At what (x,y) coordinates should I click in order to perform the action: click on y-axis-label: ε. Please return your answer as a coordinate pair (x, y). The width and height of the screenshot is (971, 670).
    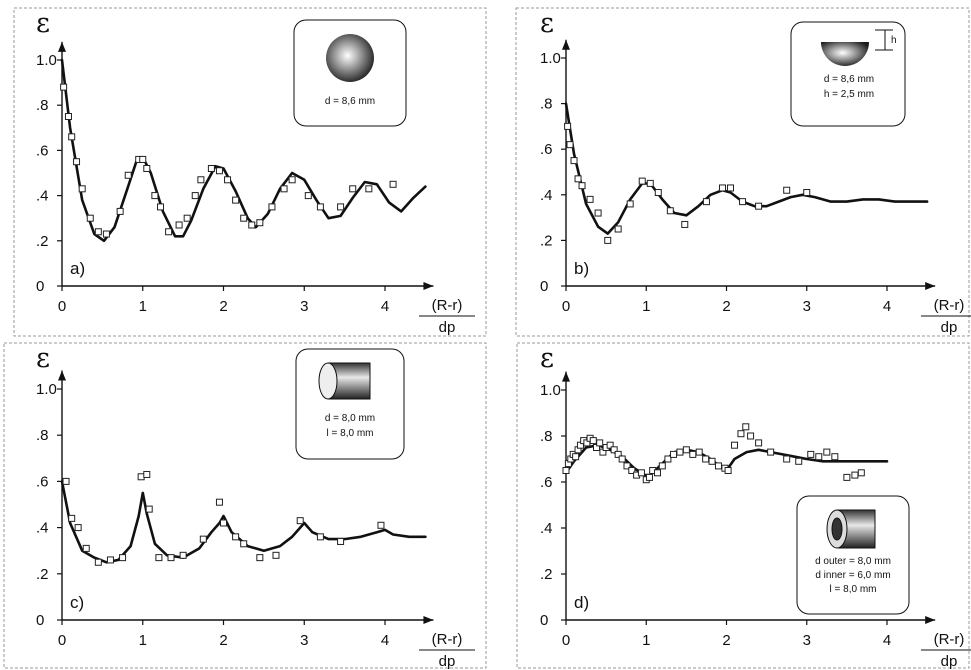
    Looking at the image, I should click on (547, 23).